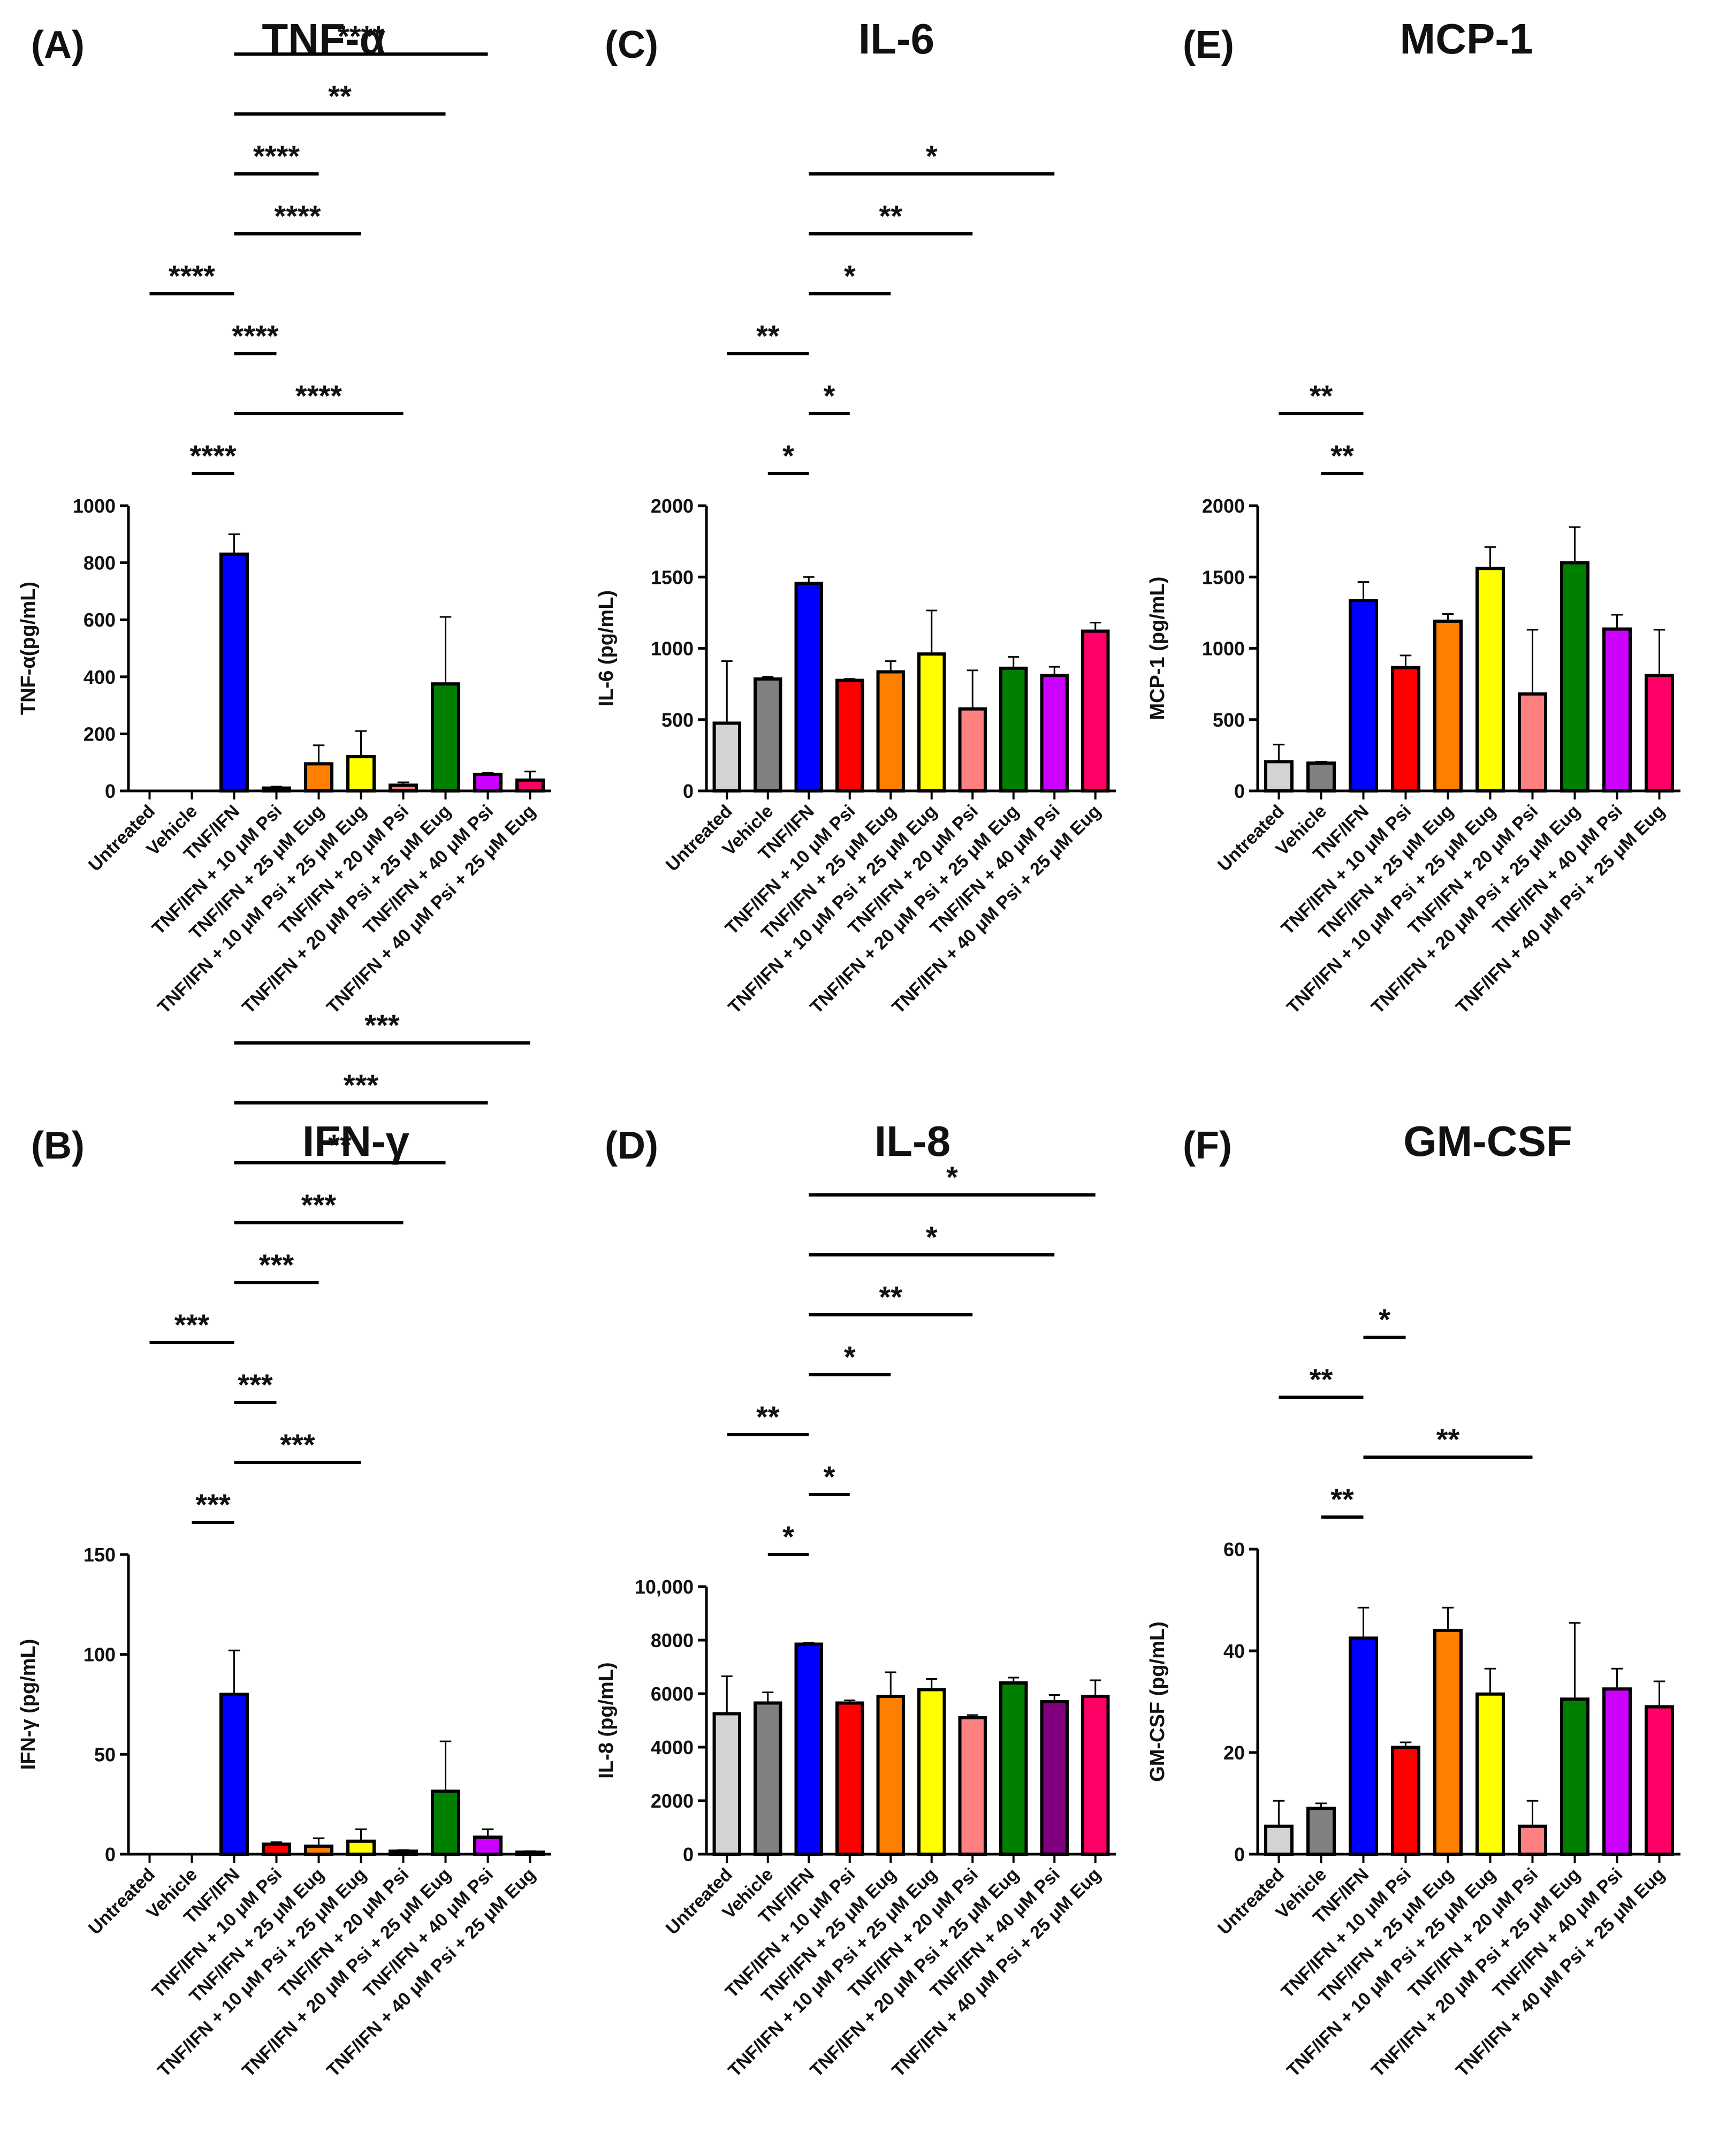 The image size is (1719, 2156). Describe the element at coordinates (673, 577) in the screenshot. I see `y-tick-label: 1500` at that location.